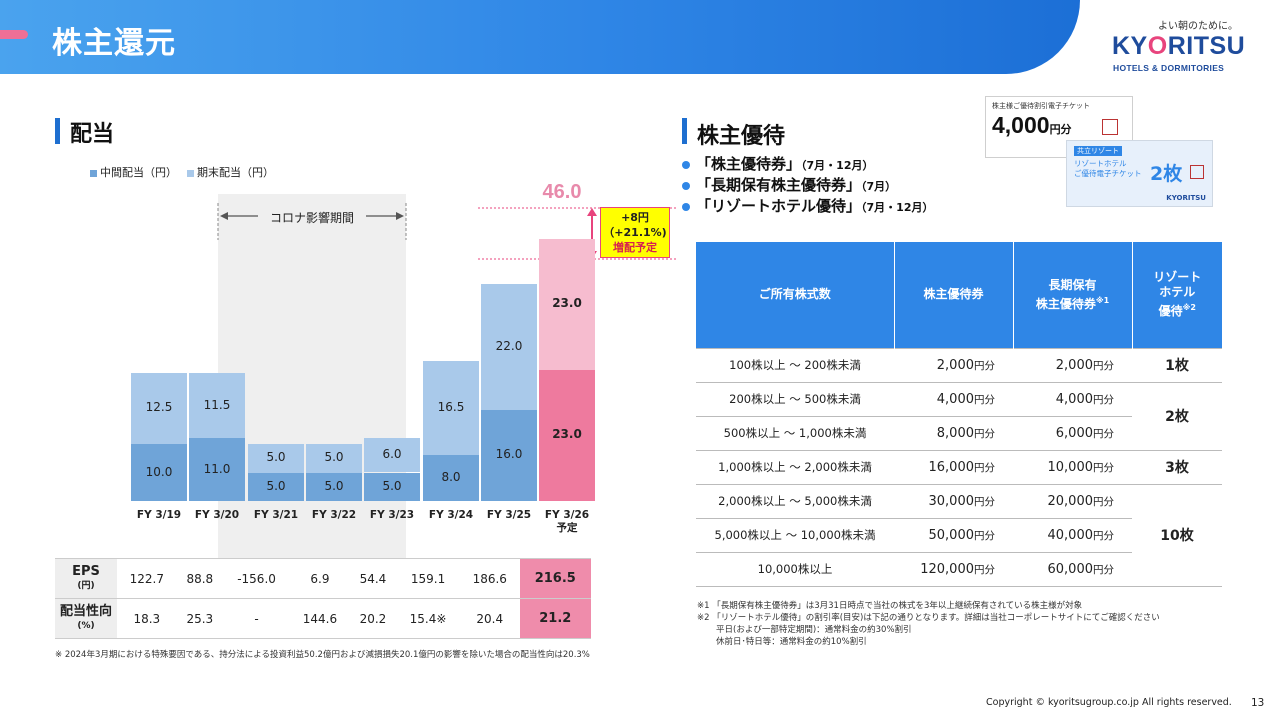 This screenshot has width=1280, height=720. I want to click on seal-stamp-icon, so click(1197, 172).